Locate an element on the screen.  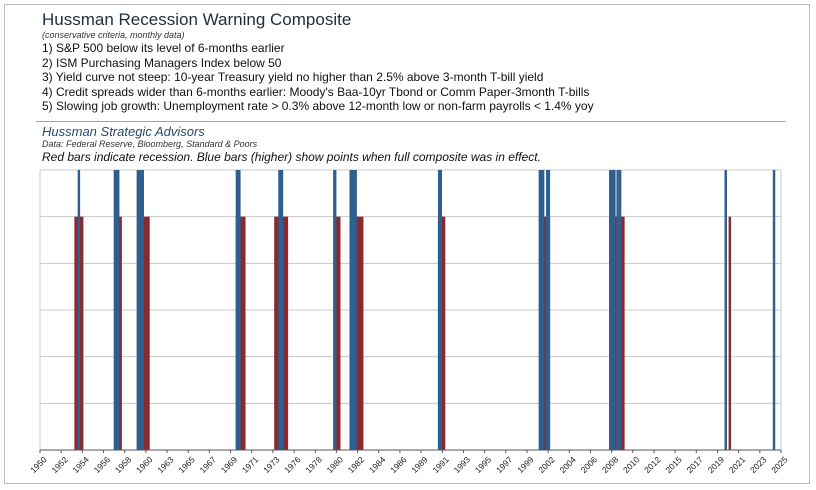
x-tick-label: 1984 is located at coordinates (377, 464).